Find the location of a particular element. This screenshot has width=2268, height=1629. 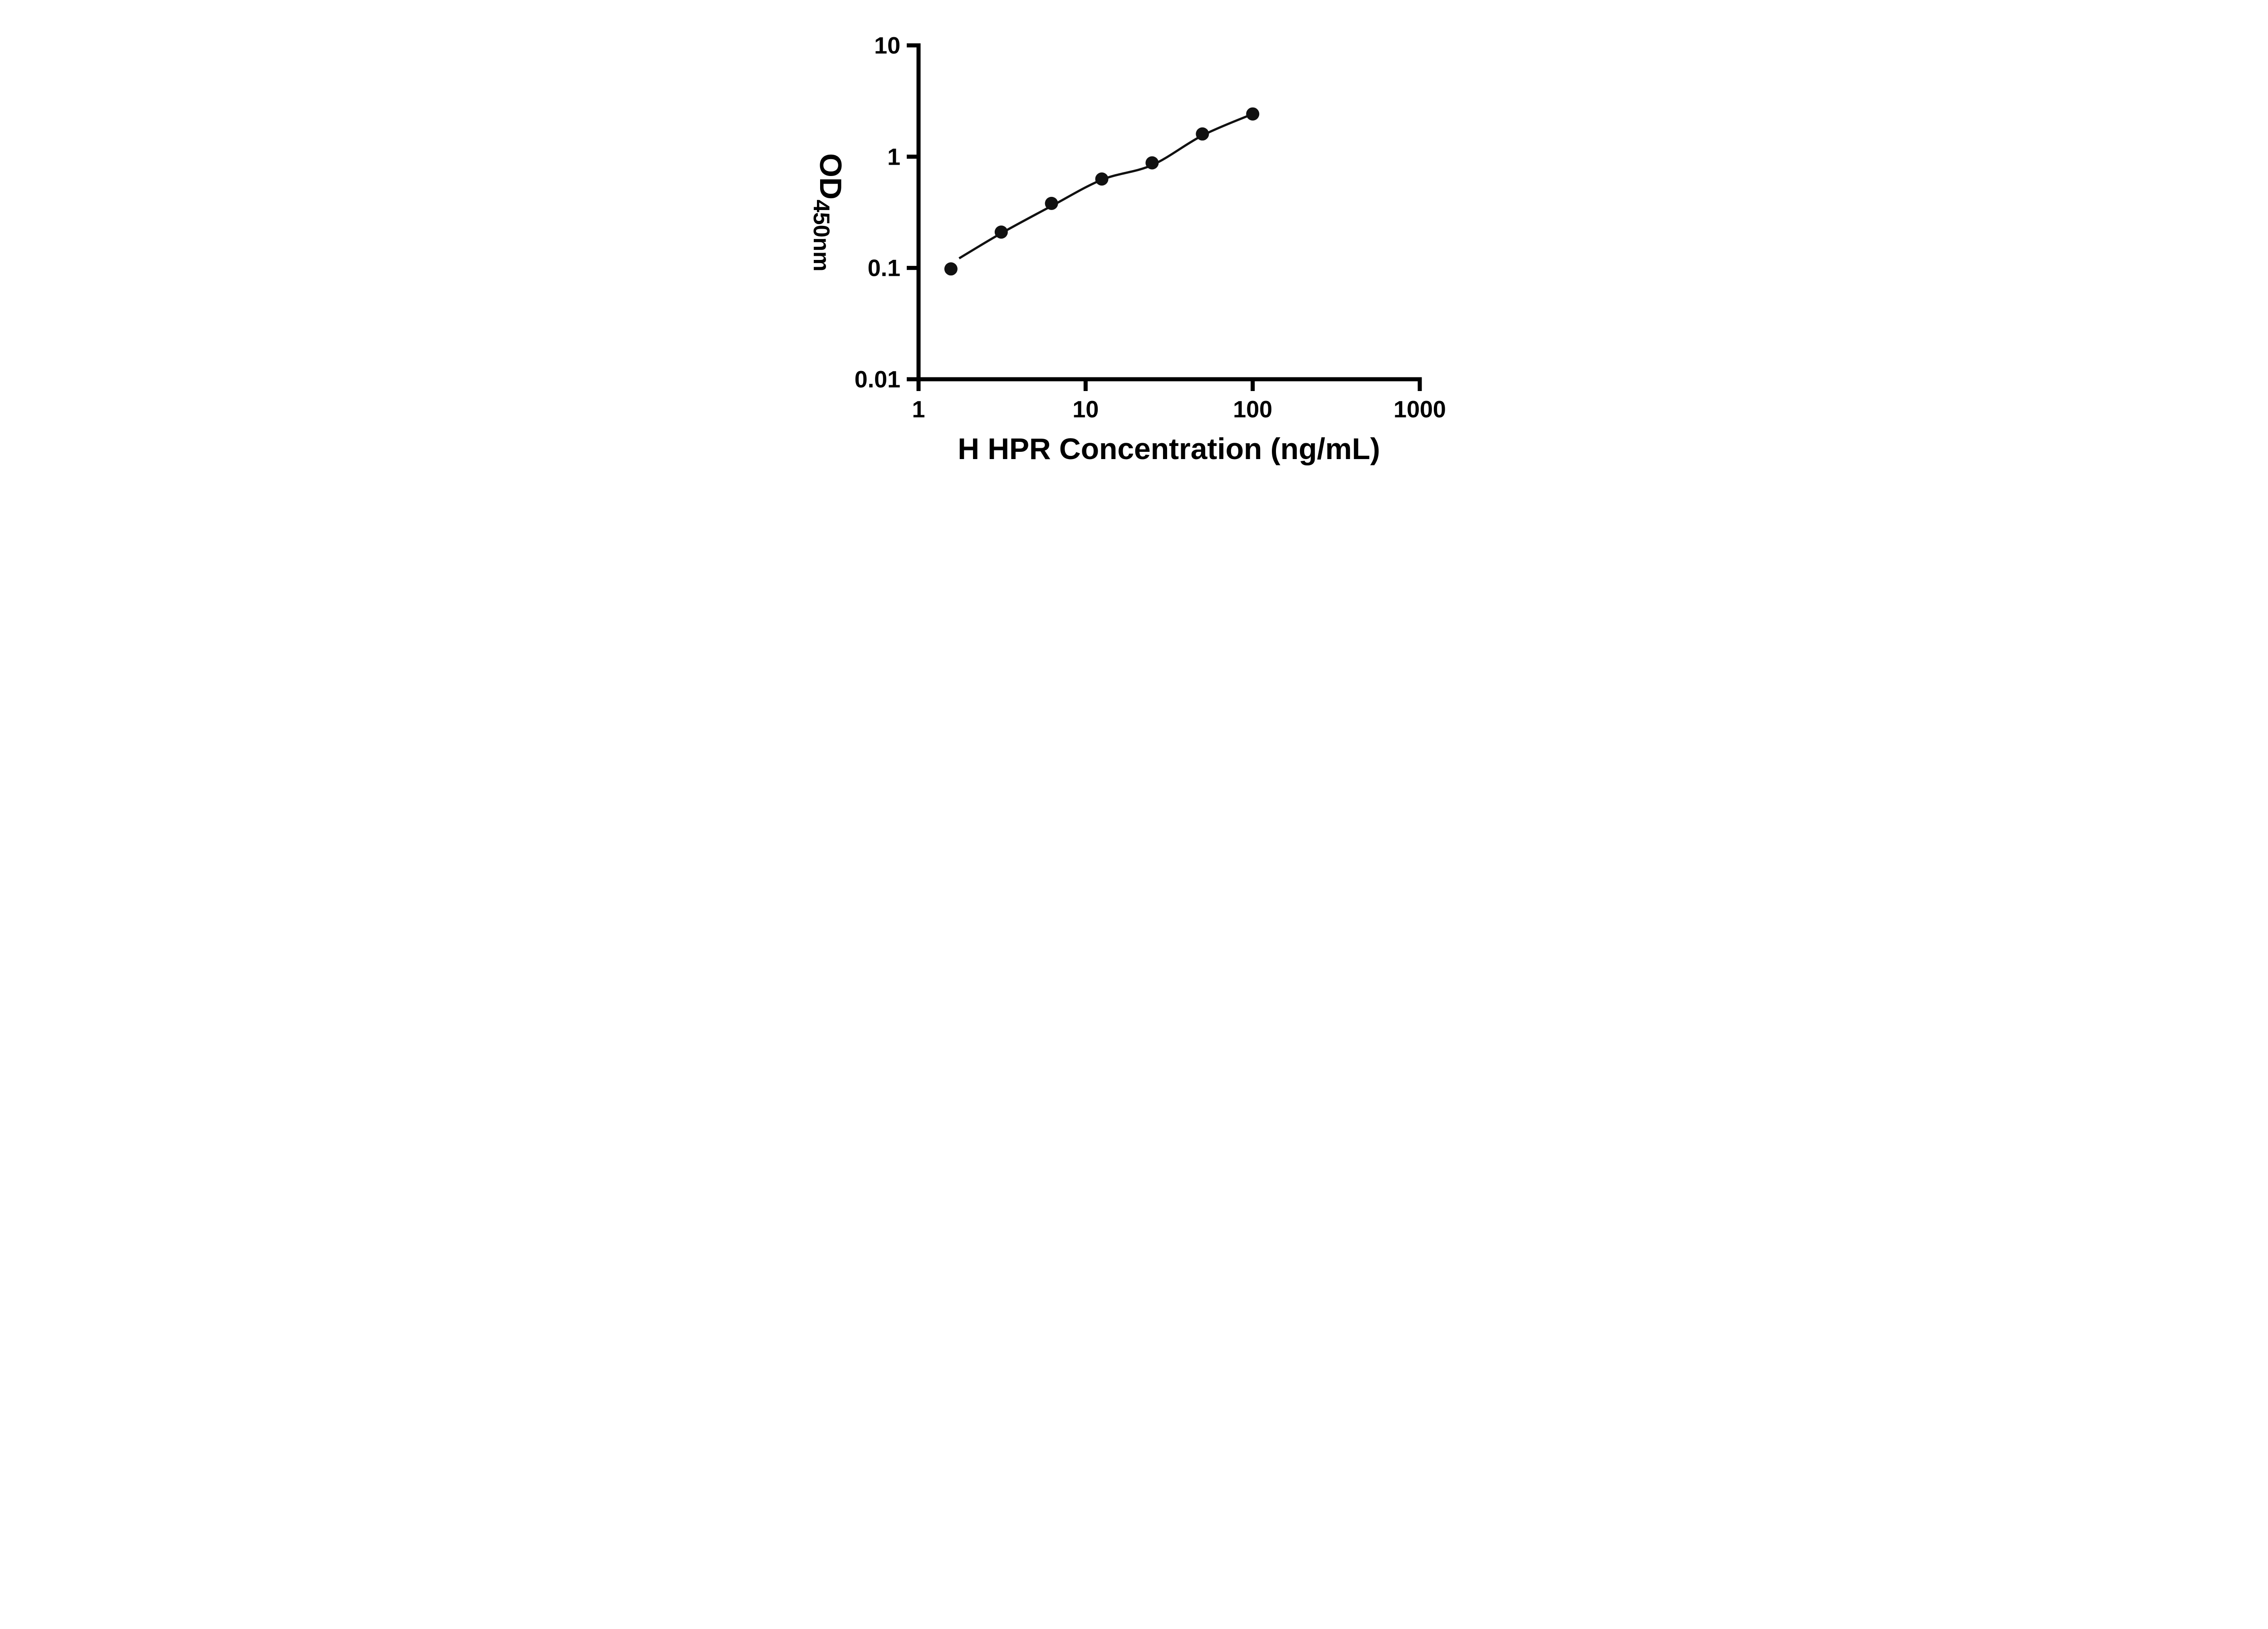

y-tick-label: 10 is located at coordinates (887, 46).